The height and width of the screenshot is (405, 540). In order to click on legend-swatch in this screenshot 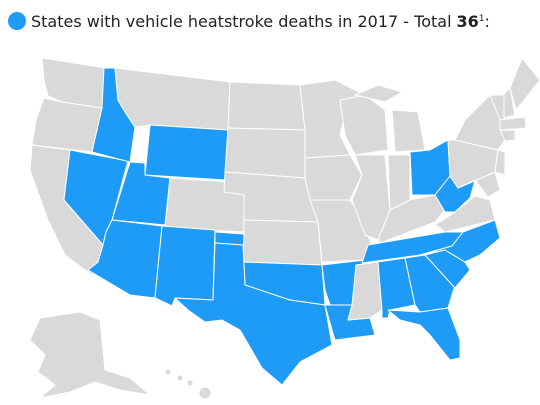, I will do `click(17, 21)`.